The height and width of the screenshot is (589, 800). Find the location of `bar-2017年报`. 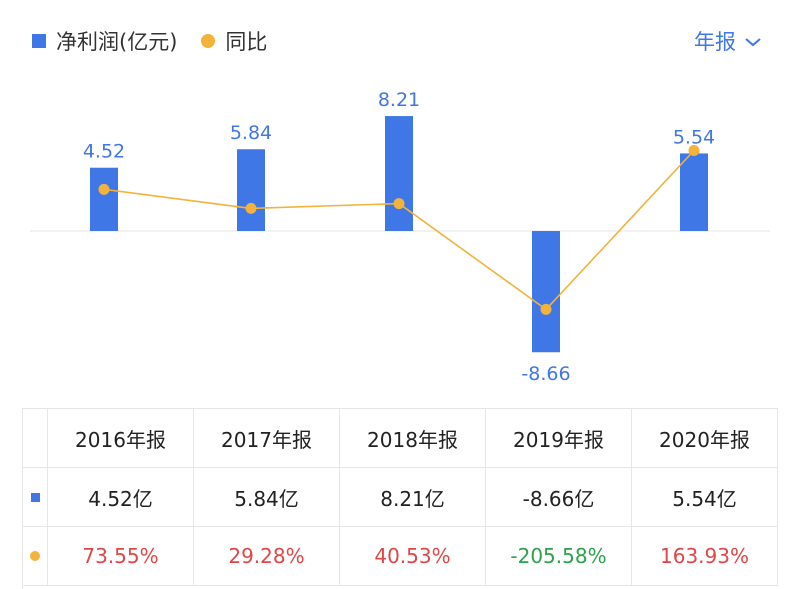

bar-2017年报 is located at coordinates (251, 190).